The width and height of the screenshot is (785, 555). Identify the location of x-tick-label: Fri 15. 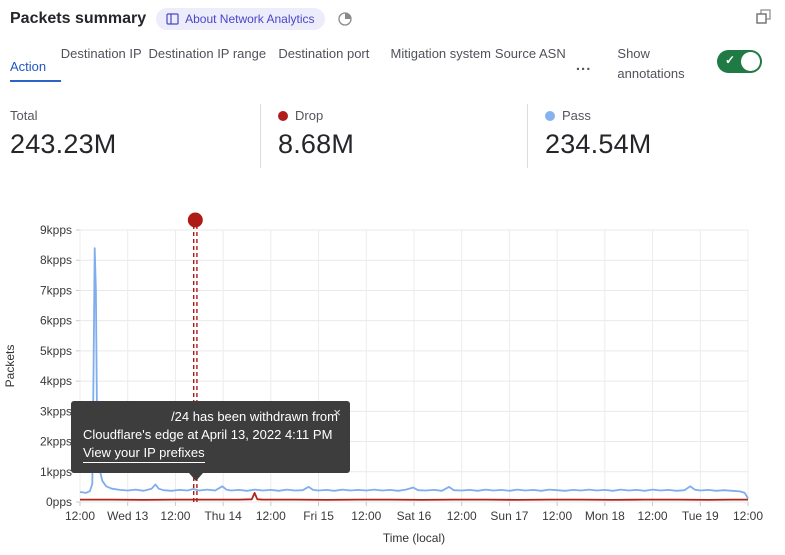
(318, 516).